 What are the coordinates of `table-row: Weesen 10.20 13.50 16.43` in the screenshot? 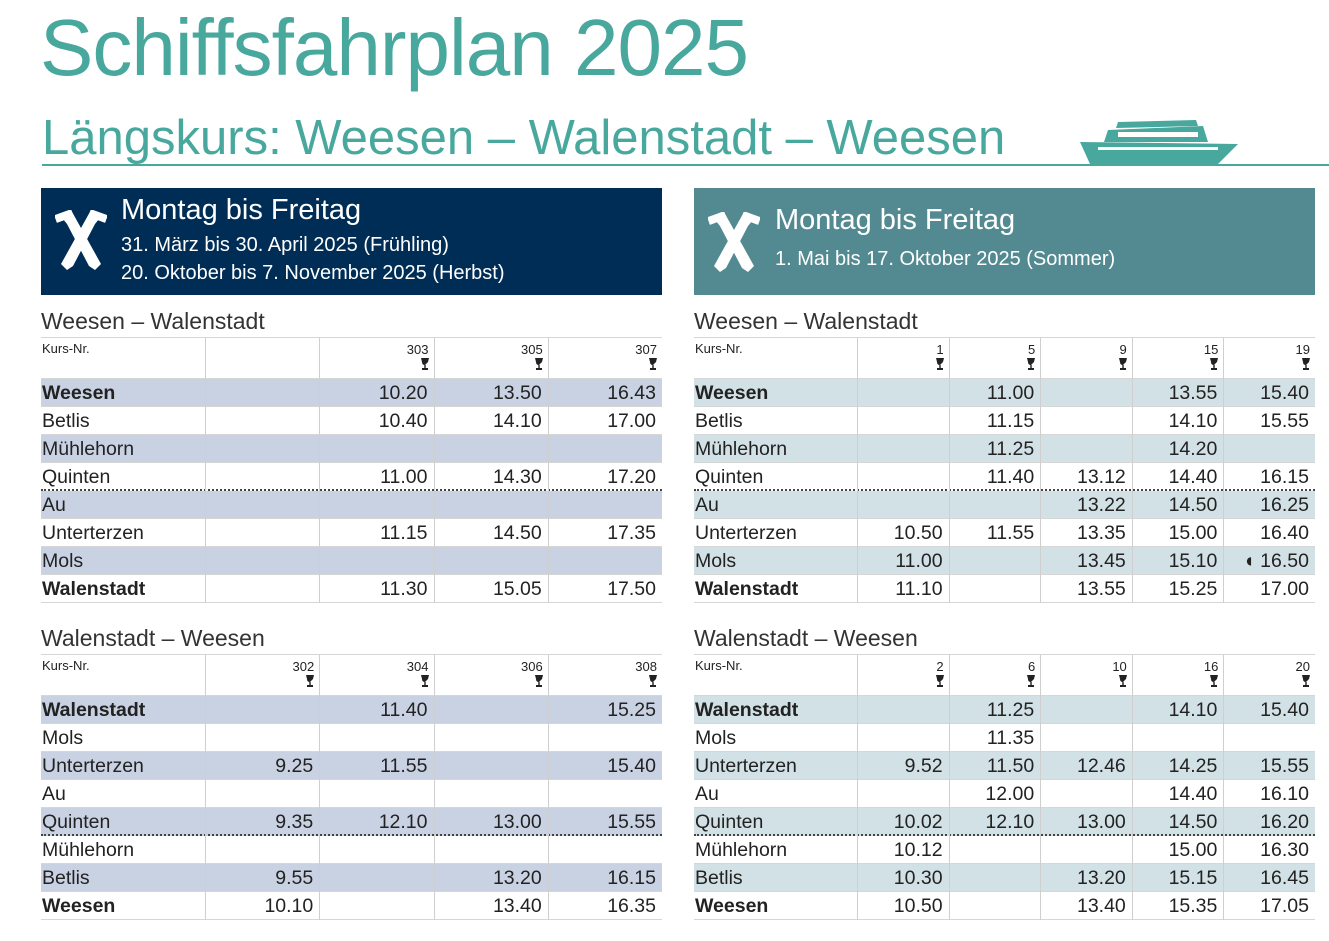 It's located at (351, 393).